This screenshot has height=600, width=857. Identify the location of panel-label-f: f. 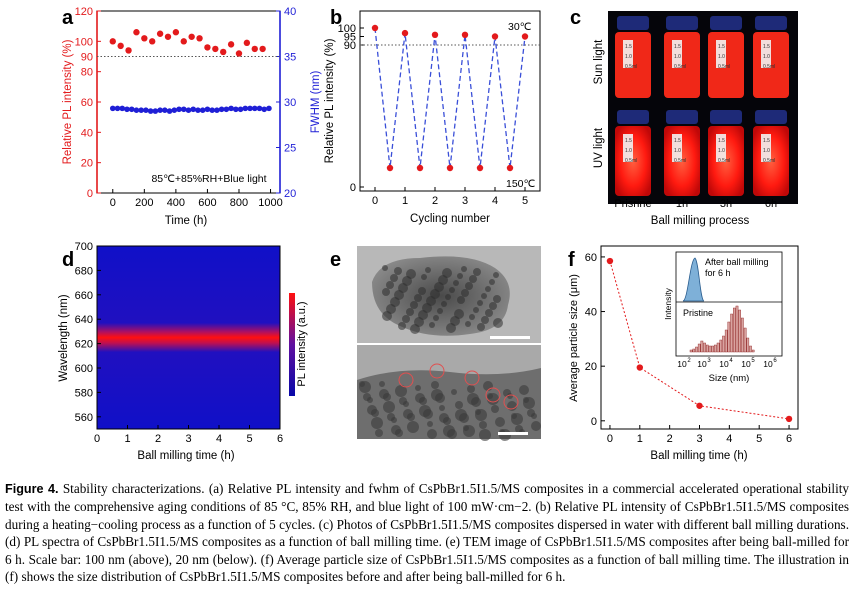
(571, 260).